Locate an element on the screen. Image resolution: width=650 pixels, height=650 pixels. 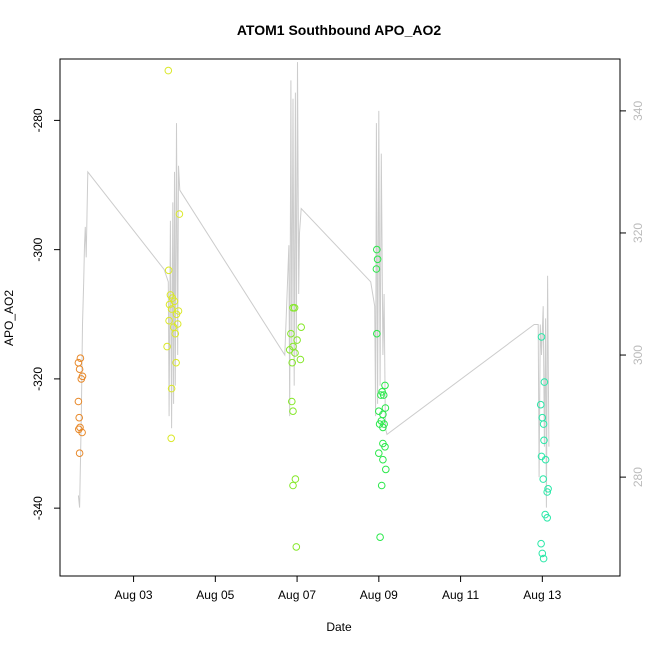
x-tick-label-1: Aug 05 is located at coordinates (215, 595).